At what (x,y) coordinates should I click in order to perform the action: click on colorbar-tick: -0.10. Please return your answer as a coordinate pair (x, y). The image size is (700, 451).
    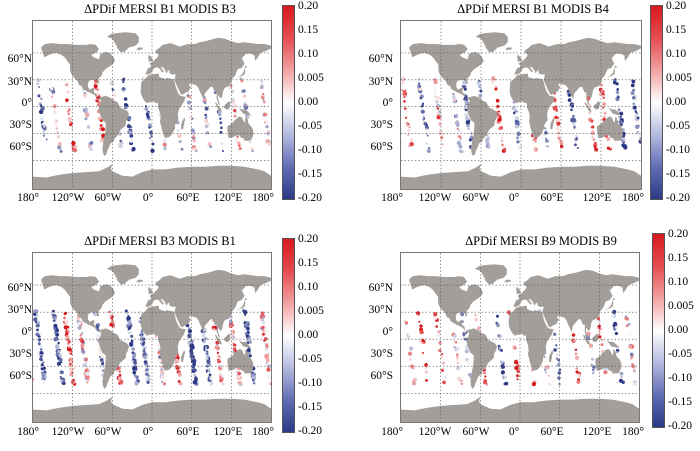
    Looking at the image, I should click on (678, 150).